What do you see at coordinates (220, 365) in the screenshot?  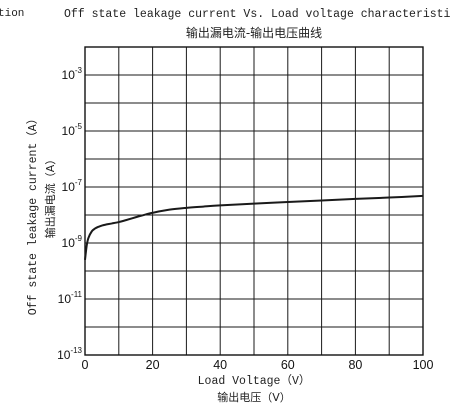 I see `x-tick-label: 40` at bounding box center [220, 365].